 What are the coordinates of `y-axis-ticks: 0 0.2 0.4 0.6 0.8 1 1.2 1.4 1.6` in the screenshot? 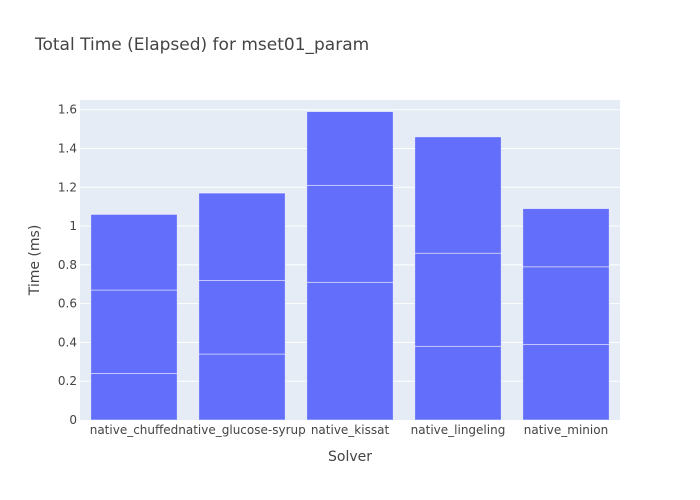 It's located at (67, 265).